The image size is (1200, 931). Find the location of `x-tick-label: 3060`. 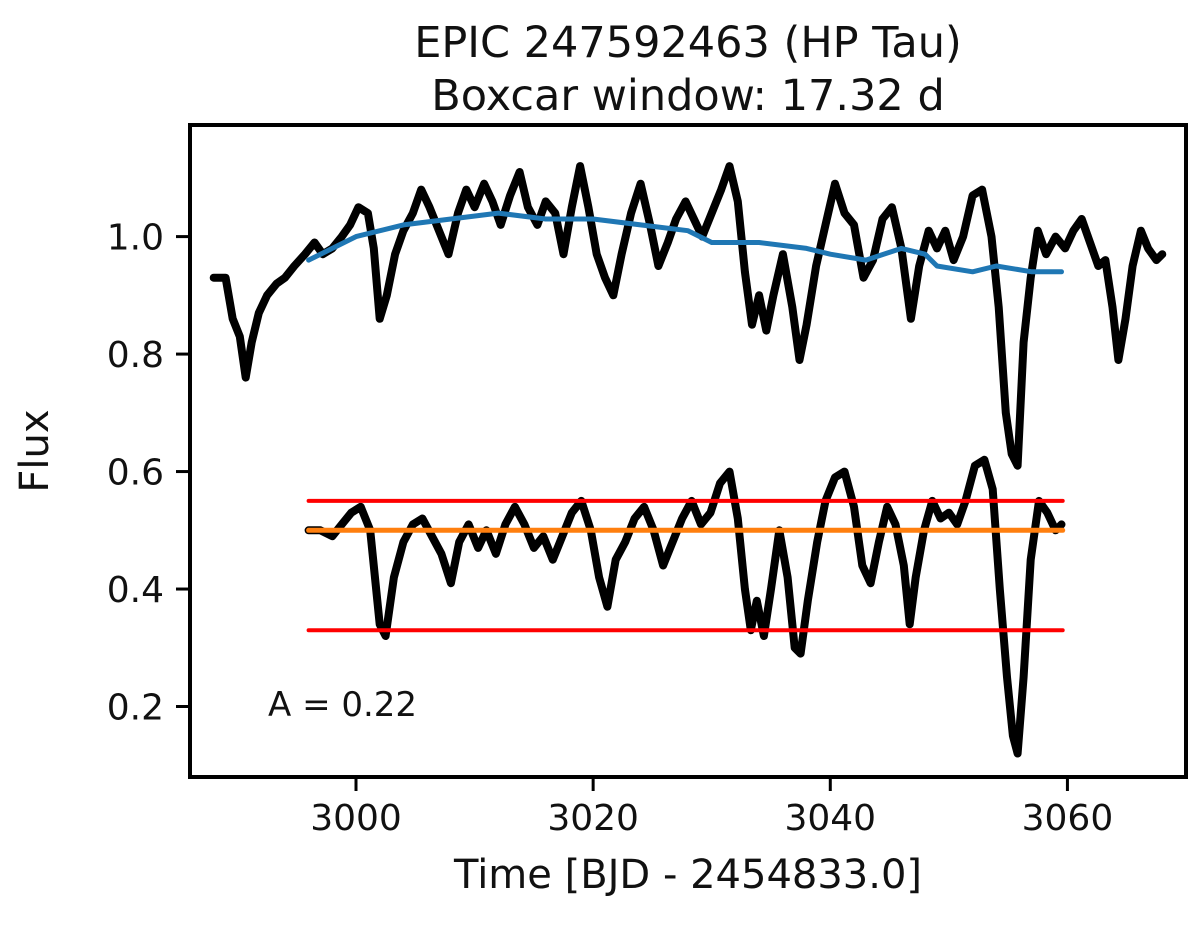

x-tick-label: 3060 is located at coordinates (1068, 818).